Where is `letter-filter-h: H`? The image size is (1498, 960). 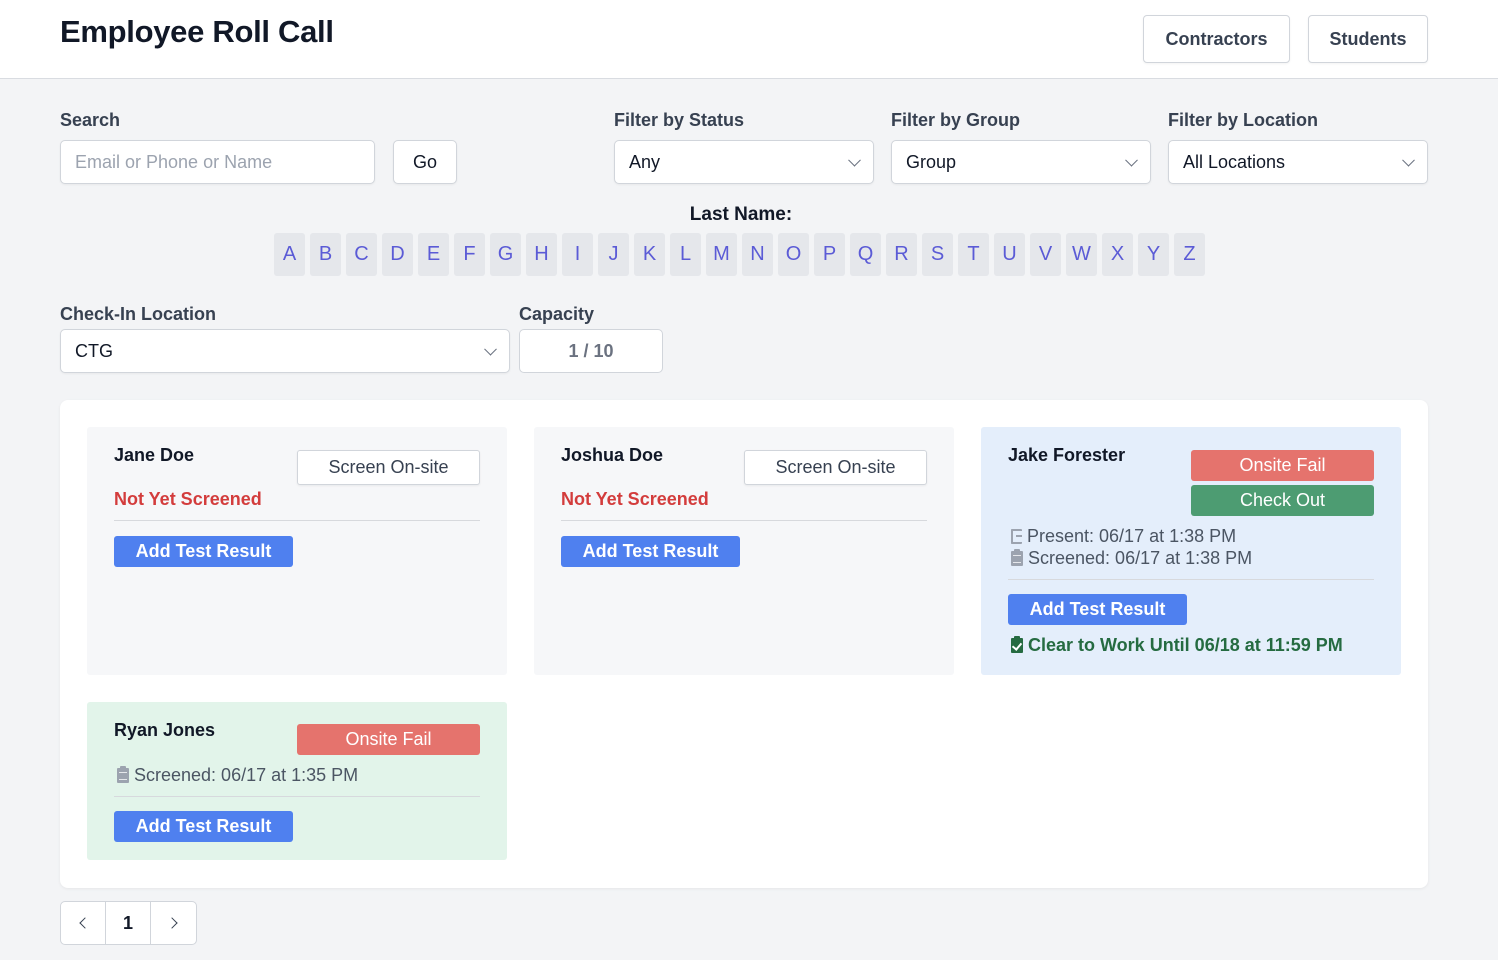 letter-filter-h: H is located at coordinates (541, 254).